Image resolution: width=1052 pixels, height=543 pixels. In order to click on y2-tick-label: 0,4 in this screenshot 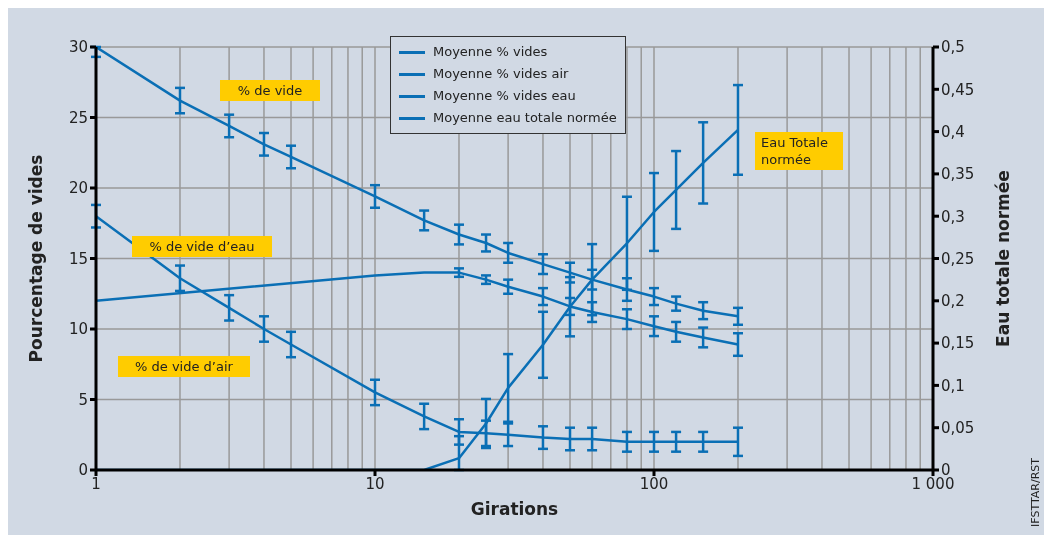, I will do `click(953, 131)`.